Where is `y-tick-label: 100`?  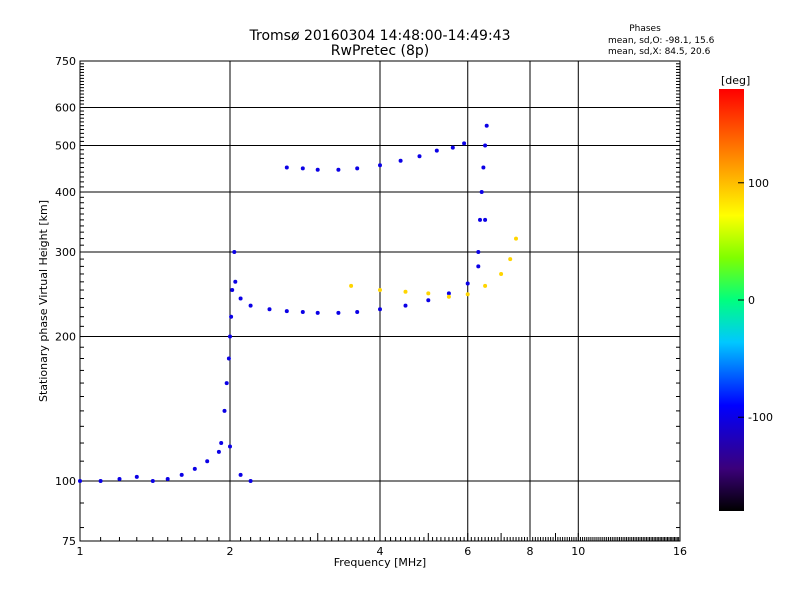
y-tick-label: 100 is located at coordinates (65, 481).